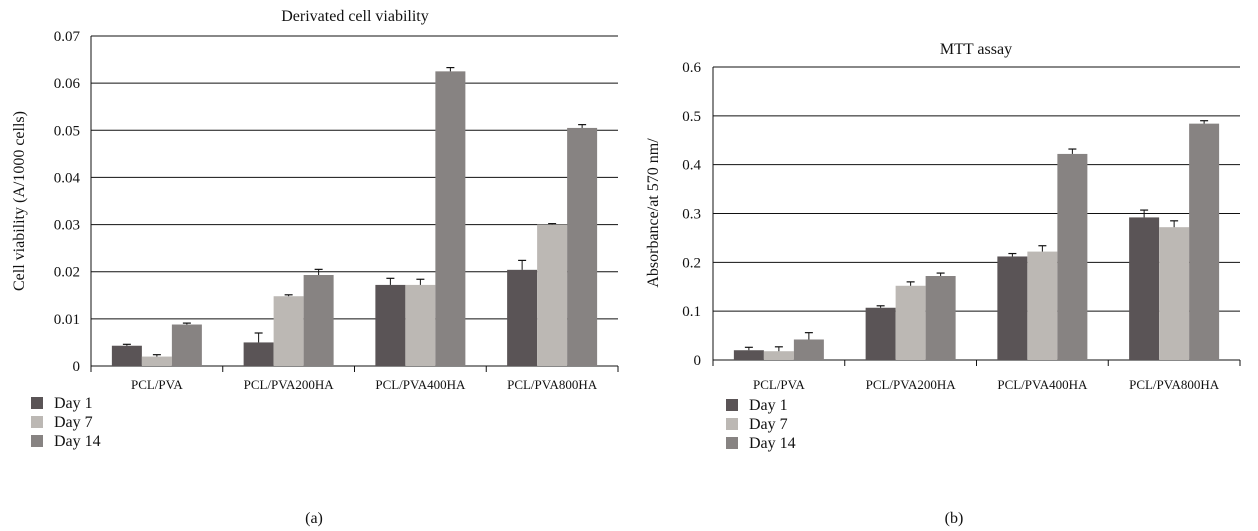 Image resolution: width=1258 pixels, height=531 pixels. Describe the element at coordinates (19, 201) in the screenshot. I see `y-axis-label: Cell viability (A/1000 cells)` at that location.